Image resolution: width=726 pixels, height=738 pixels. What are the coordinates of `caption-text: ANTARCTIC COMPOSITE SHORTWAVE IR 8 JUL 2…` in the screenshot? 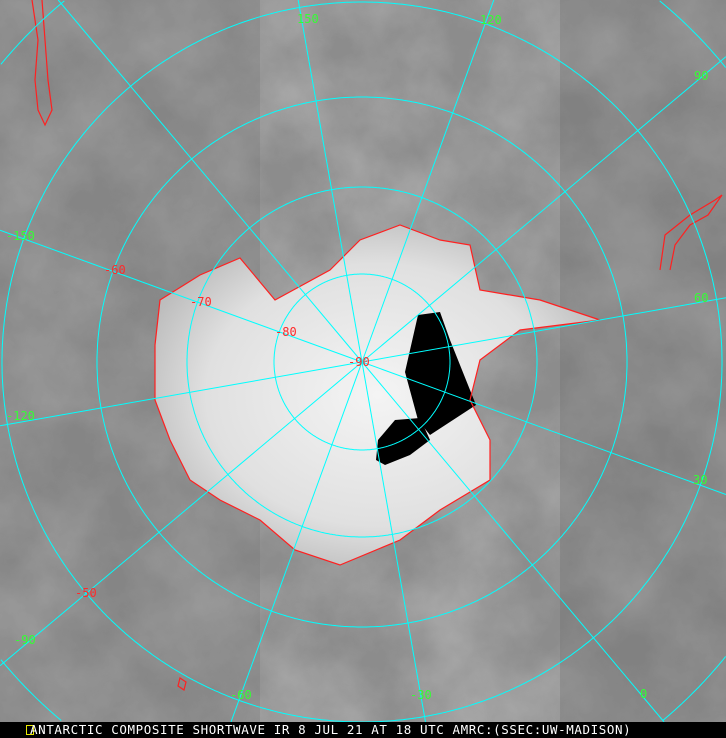 It's located at (331, 729).